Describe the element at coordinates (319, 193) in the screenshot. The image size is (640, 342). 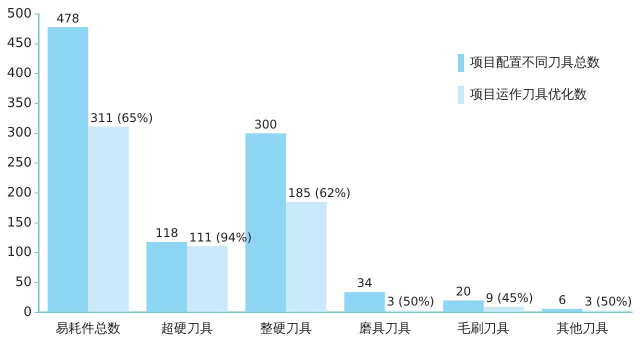
I see `data-label: 185 (62%)` at that location.